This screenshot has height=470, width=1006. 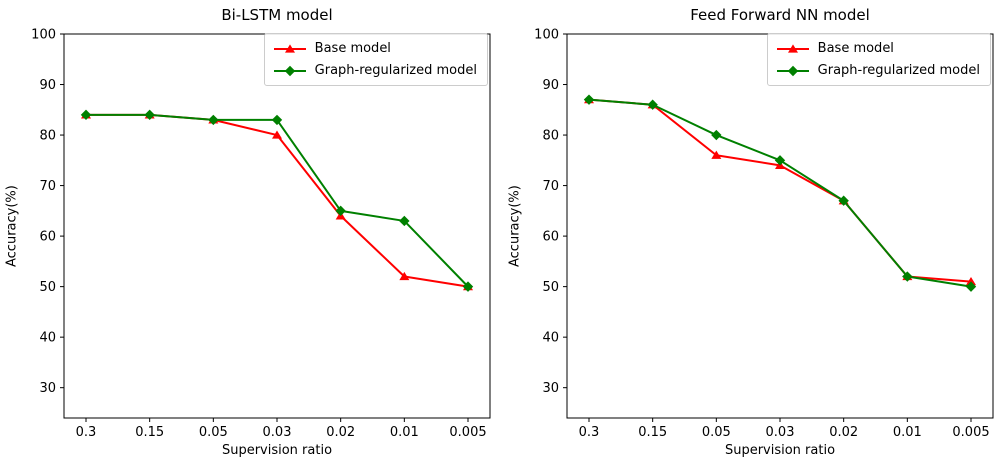 I want to click on series-line, so click(x=277, y=200).